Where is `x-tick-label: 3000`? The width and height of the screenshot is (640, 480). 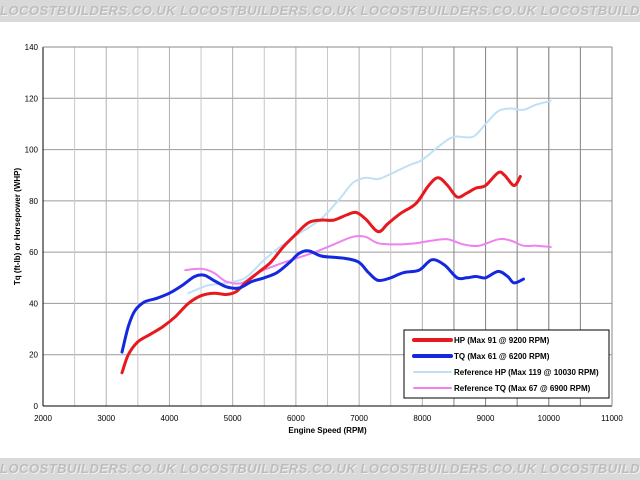 x-tick-label: 3000 is located at coordinates (106, 418).